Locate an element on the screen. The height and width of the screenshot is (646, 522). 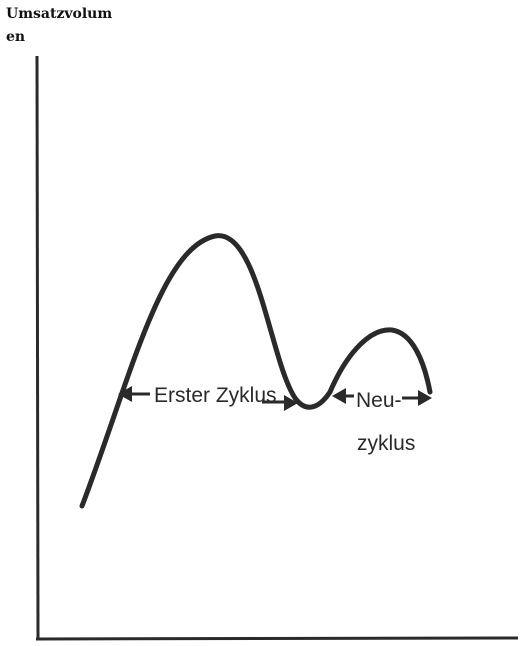
renewal-cycle-label-line2: zyklus is located at coordinates (386, 443).